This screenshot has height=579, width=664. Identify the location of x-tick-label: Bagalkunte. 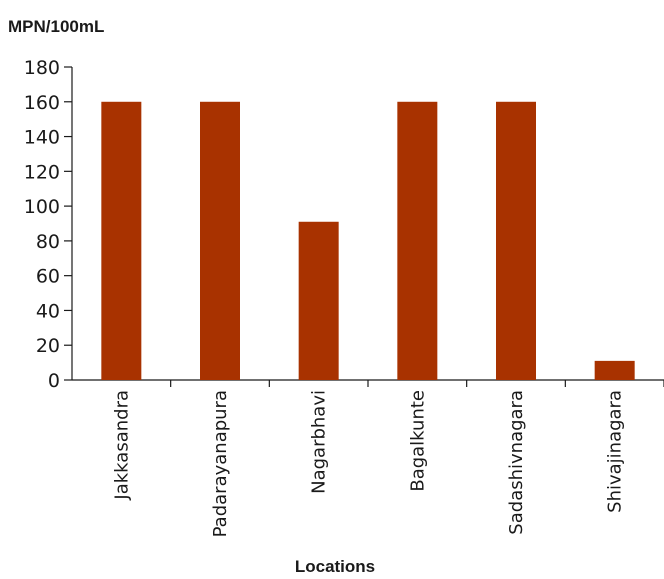
(417, 441).